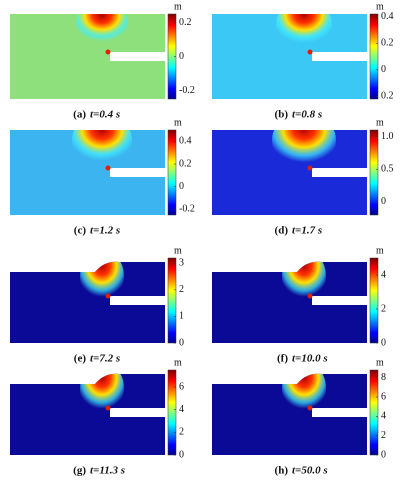 Image resolution: width=410 pixels, height=494 pixels. Describe the element at coordinates (310, 359) in the screenshot. I see `caption-time: t=10.0 s` at that location.